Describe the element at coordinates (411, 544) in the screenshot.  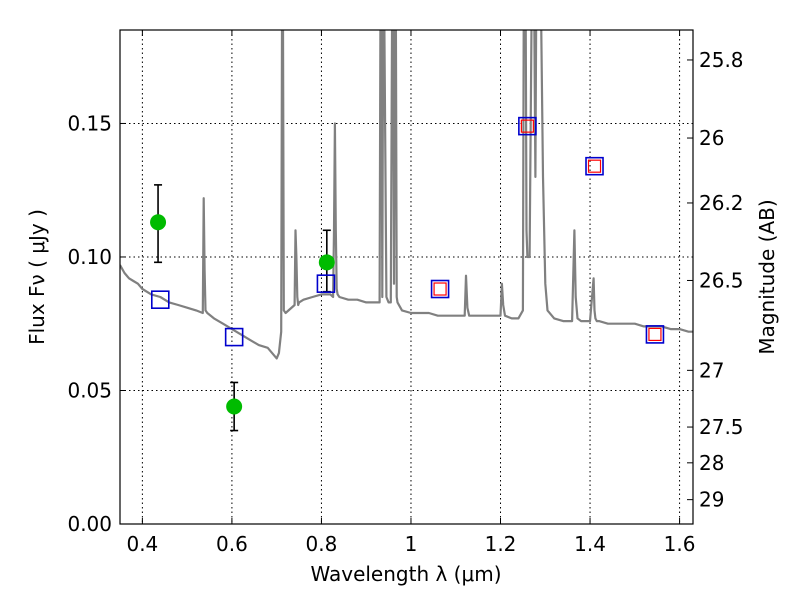
I see `x-tick-label: 1` at that location.